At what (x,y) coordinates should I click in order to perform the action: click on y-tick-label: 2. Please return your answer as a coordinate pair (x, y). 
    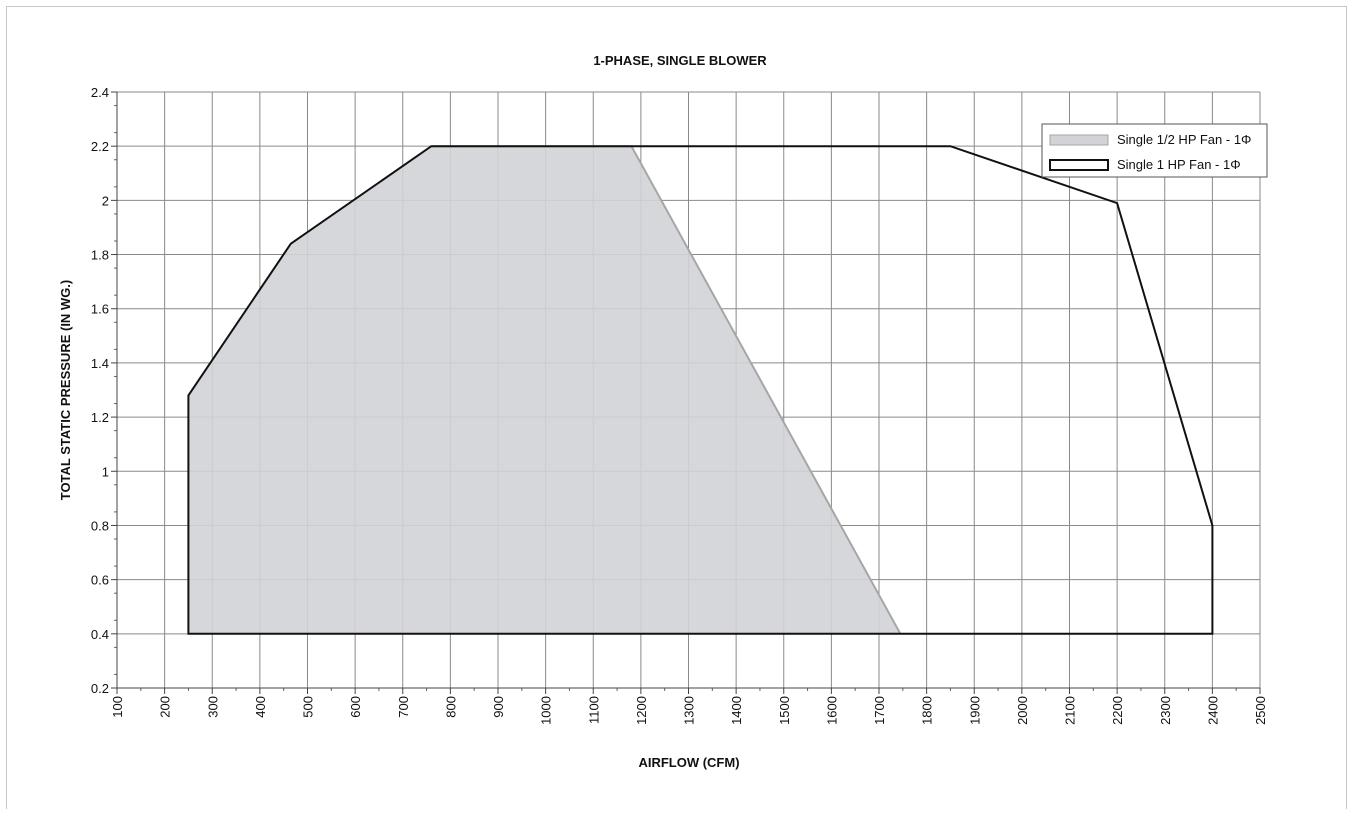
    Looking at the image, I should click on (105, 200).